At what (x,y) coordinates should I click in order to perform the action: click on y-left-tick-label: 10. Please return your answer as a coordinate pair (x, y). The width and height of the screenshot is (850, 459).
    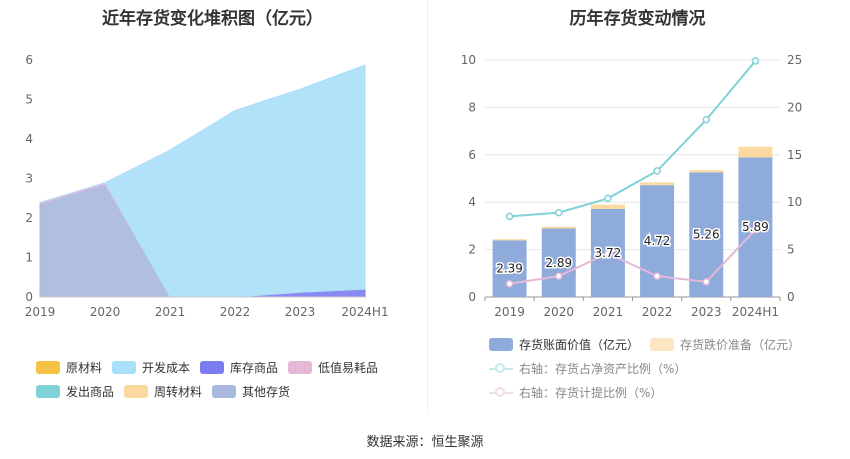
    Looking at the image, I should click on (468, 60).